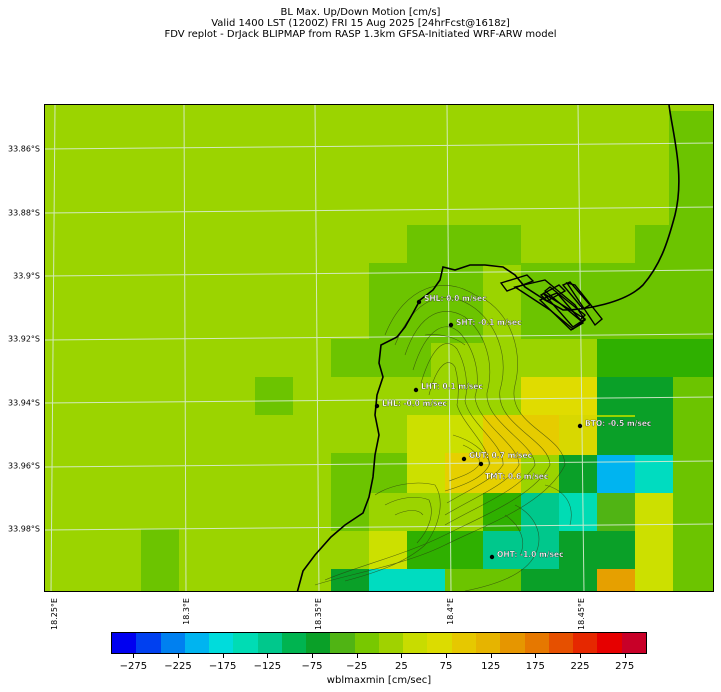 Image resolution: width=721 pixels, height=692 pixels. I want to click on station-label-bto: BTO: -0.5 m/sec, so click(618, 423).